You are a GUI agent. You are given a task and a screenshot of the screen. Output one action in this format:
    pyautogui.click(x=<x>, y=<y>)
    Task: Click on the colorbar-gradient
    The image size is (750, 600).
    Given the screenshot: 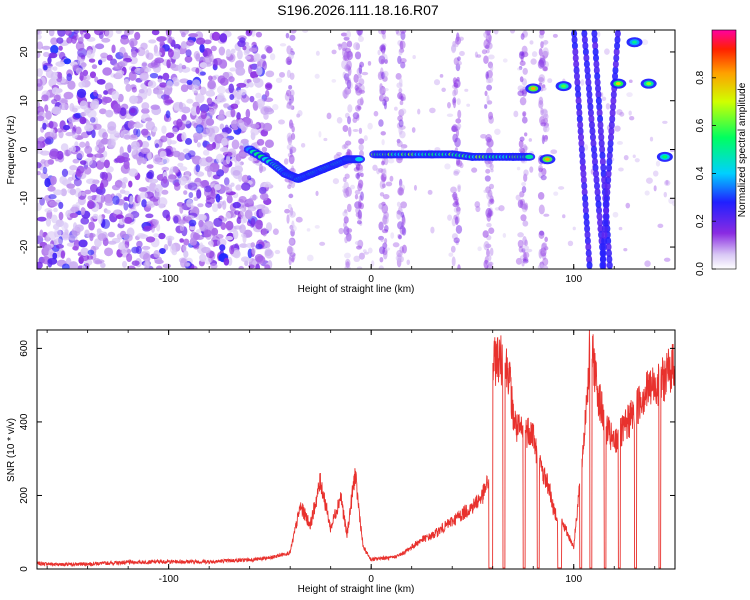 What is the action you would take?
    pyautogui.click(x=724, y=149)
    